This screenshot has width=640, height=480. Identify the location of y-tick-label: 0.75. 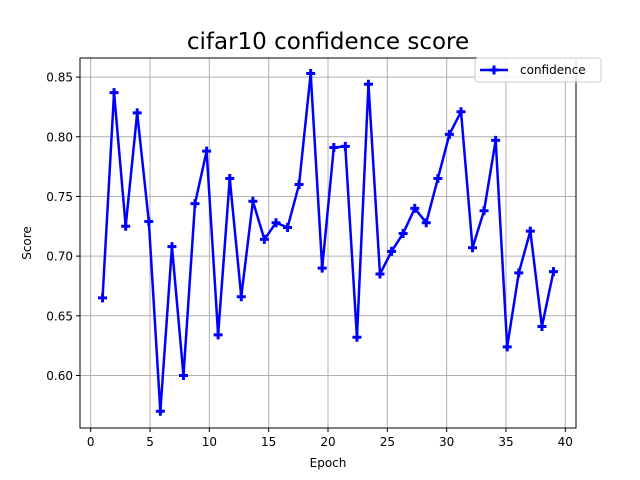
(59, 197).